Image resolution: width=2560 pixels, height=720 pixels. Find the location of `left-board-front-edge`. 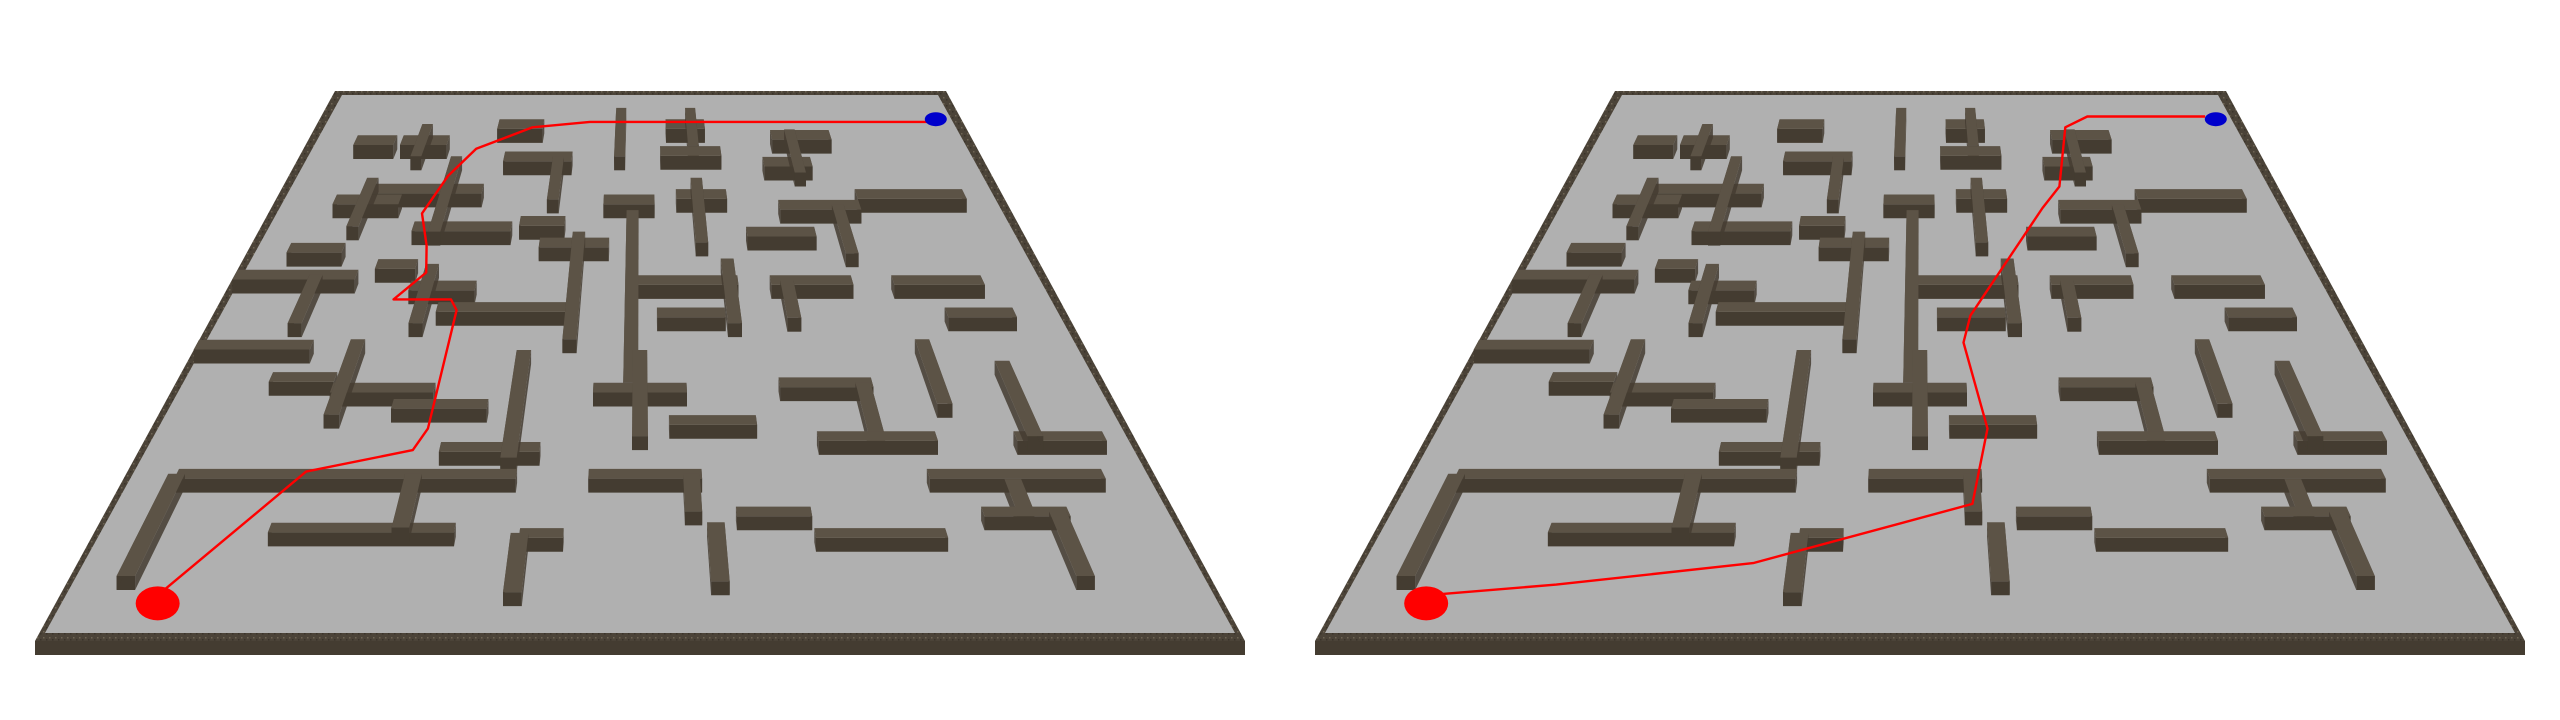

left-board-front-edge is located at coordinates (640, 648).